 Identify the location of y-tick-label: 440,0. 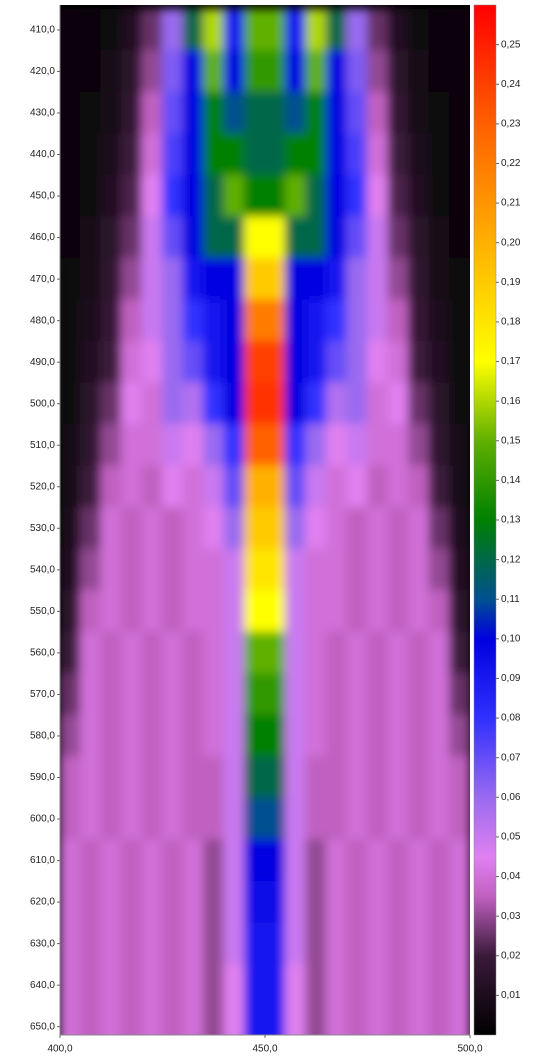
(42, 154).